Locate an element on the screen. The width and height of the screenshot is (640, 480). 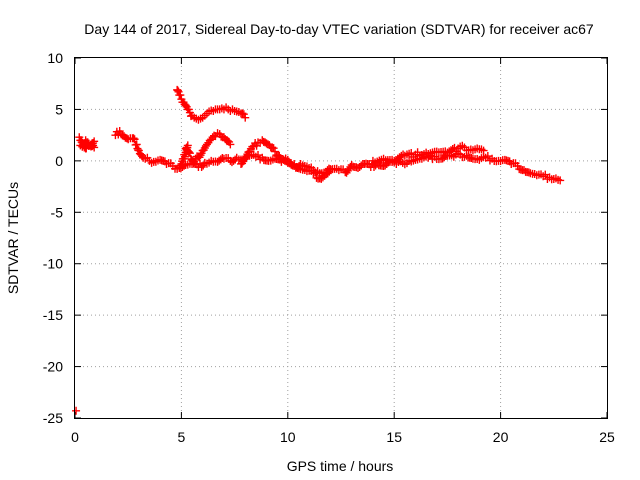
y-tick-label: 0 is located at coordinates (59, 161).